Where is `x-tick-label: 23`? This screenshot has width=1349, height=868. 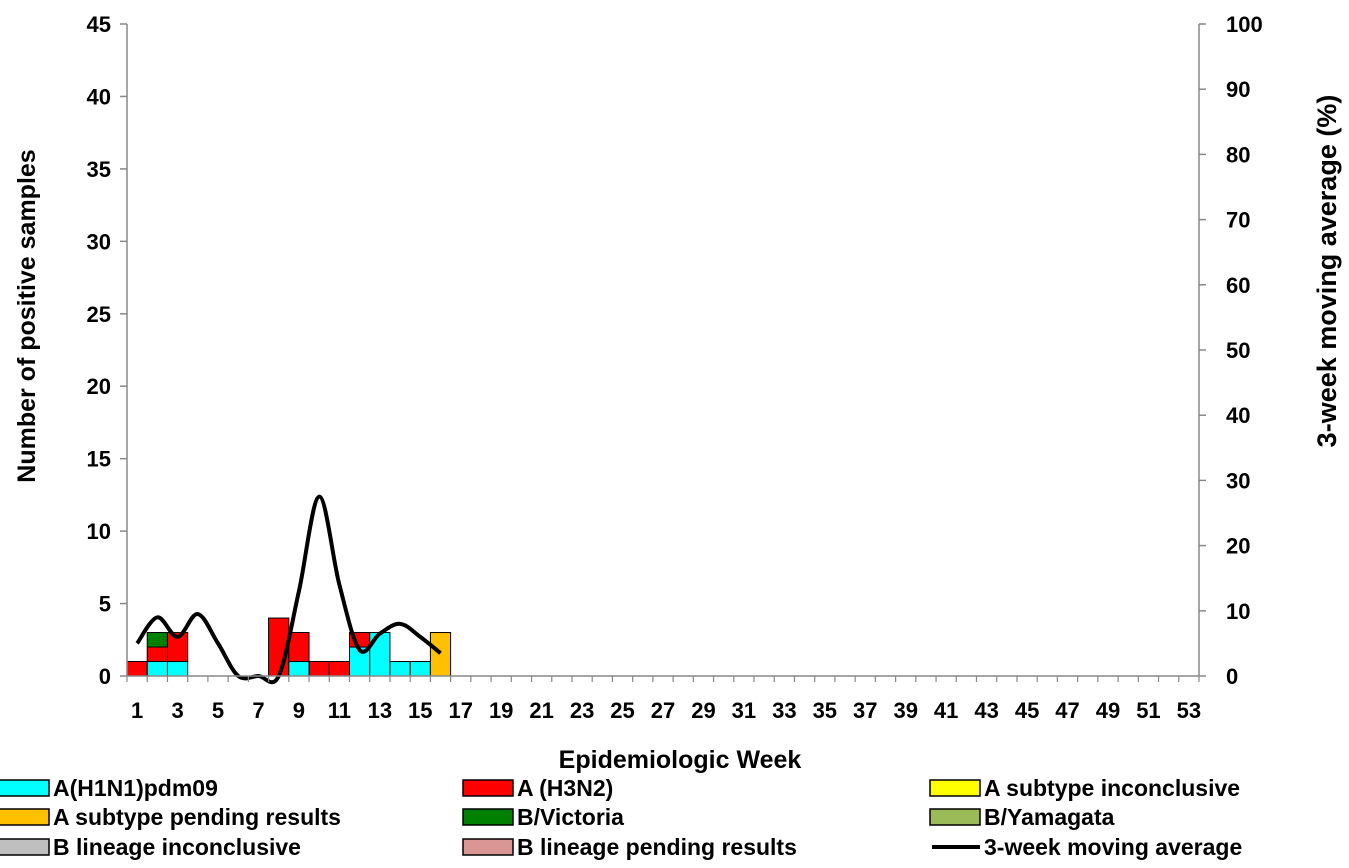 x-tick-label: 23 is located at coordinates (582, 710).